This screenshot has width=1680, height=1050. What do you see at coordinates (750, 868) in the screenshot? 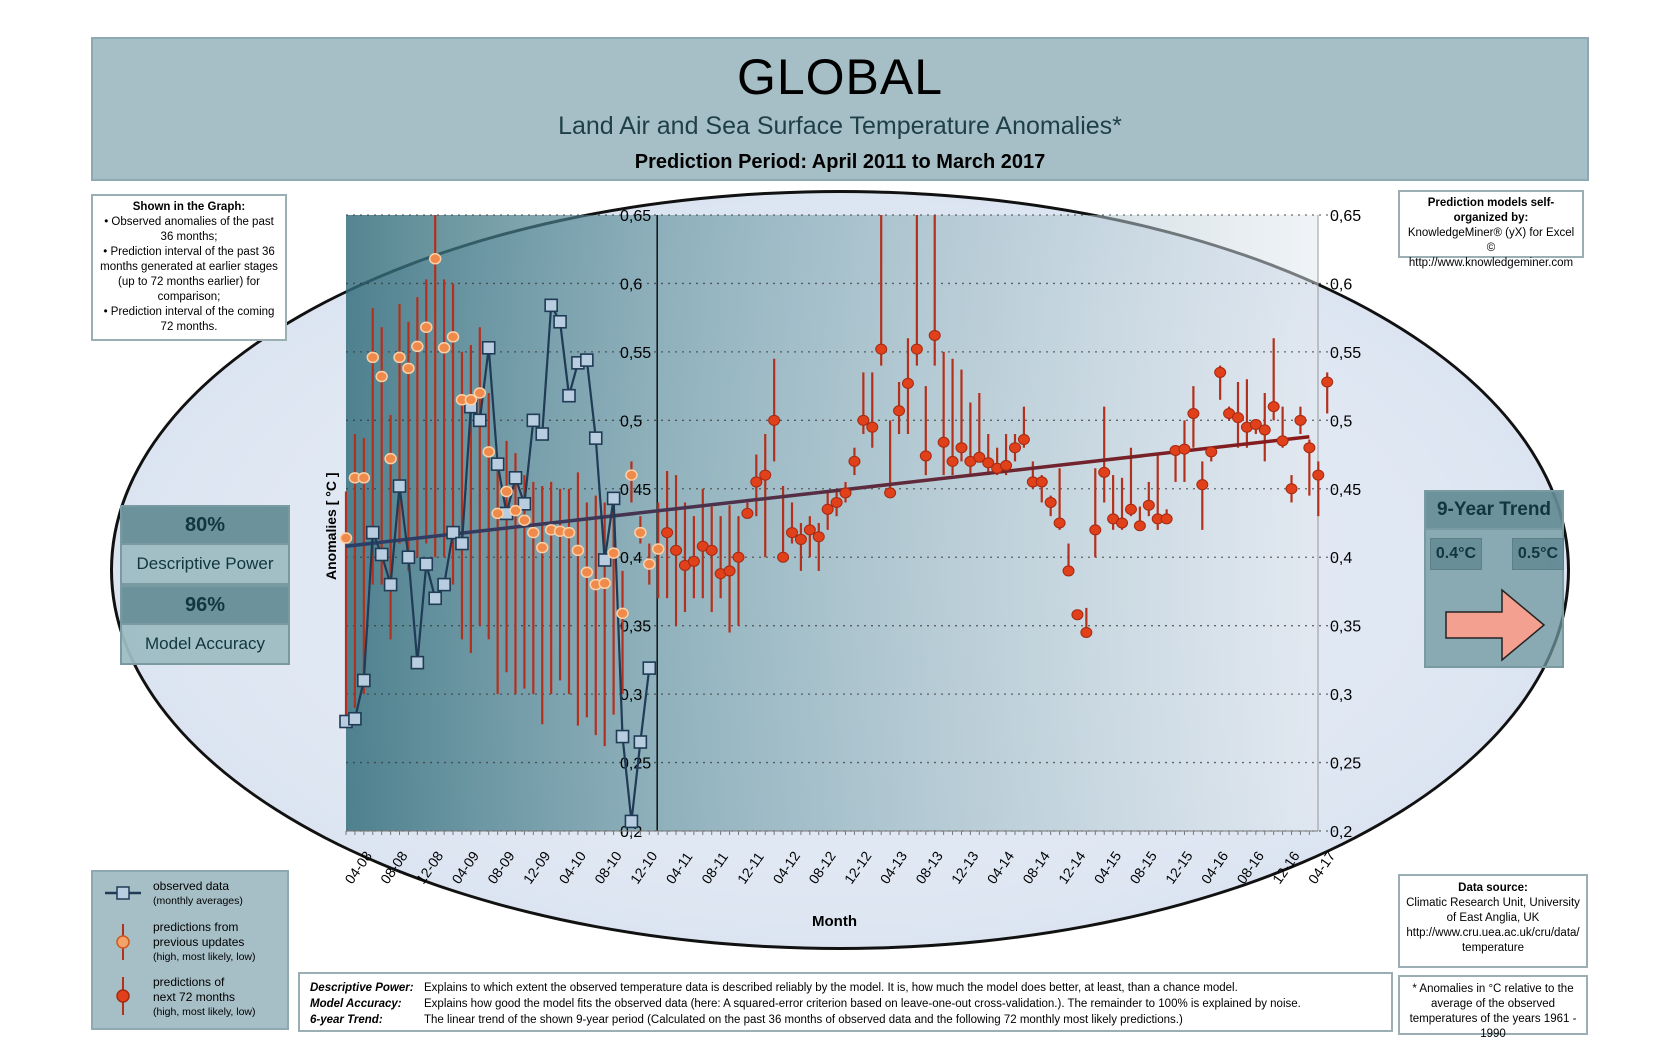
I see `x-tick-label: 12-11` at bounding box center [750, 868].